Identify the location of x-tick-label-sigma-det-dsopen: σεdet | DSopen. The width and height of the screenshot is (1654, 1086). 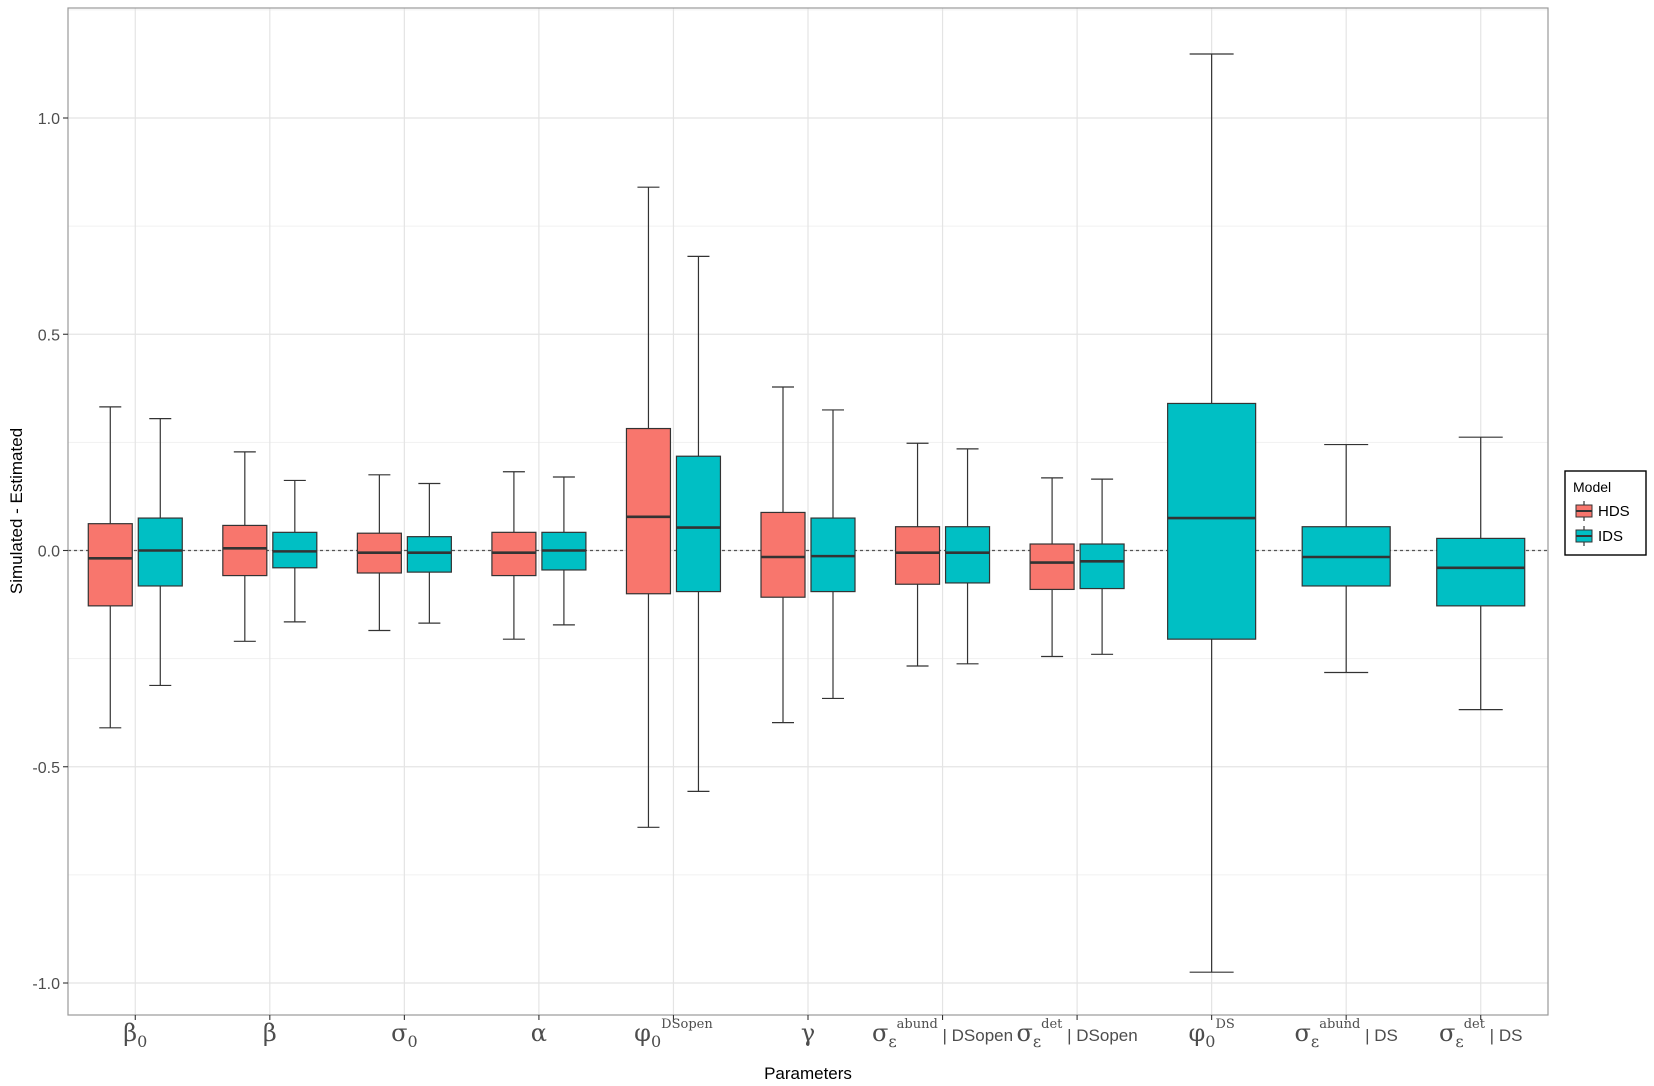
(1076, 1034).